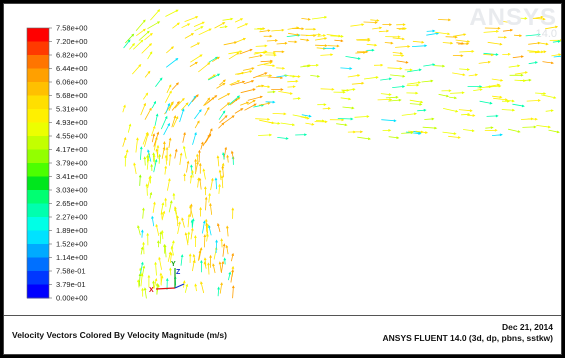 This screenshot has height=358, width=565. Describe the element at coordinates (468, 338) in the screenshot. I see `solver-info: ANSYS FLUENT 14.0 (3d, dp, pbns, sstkw)` at that location.